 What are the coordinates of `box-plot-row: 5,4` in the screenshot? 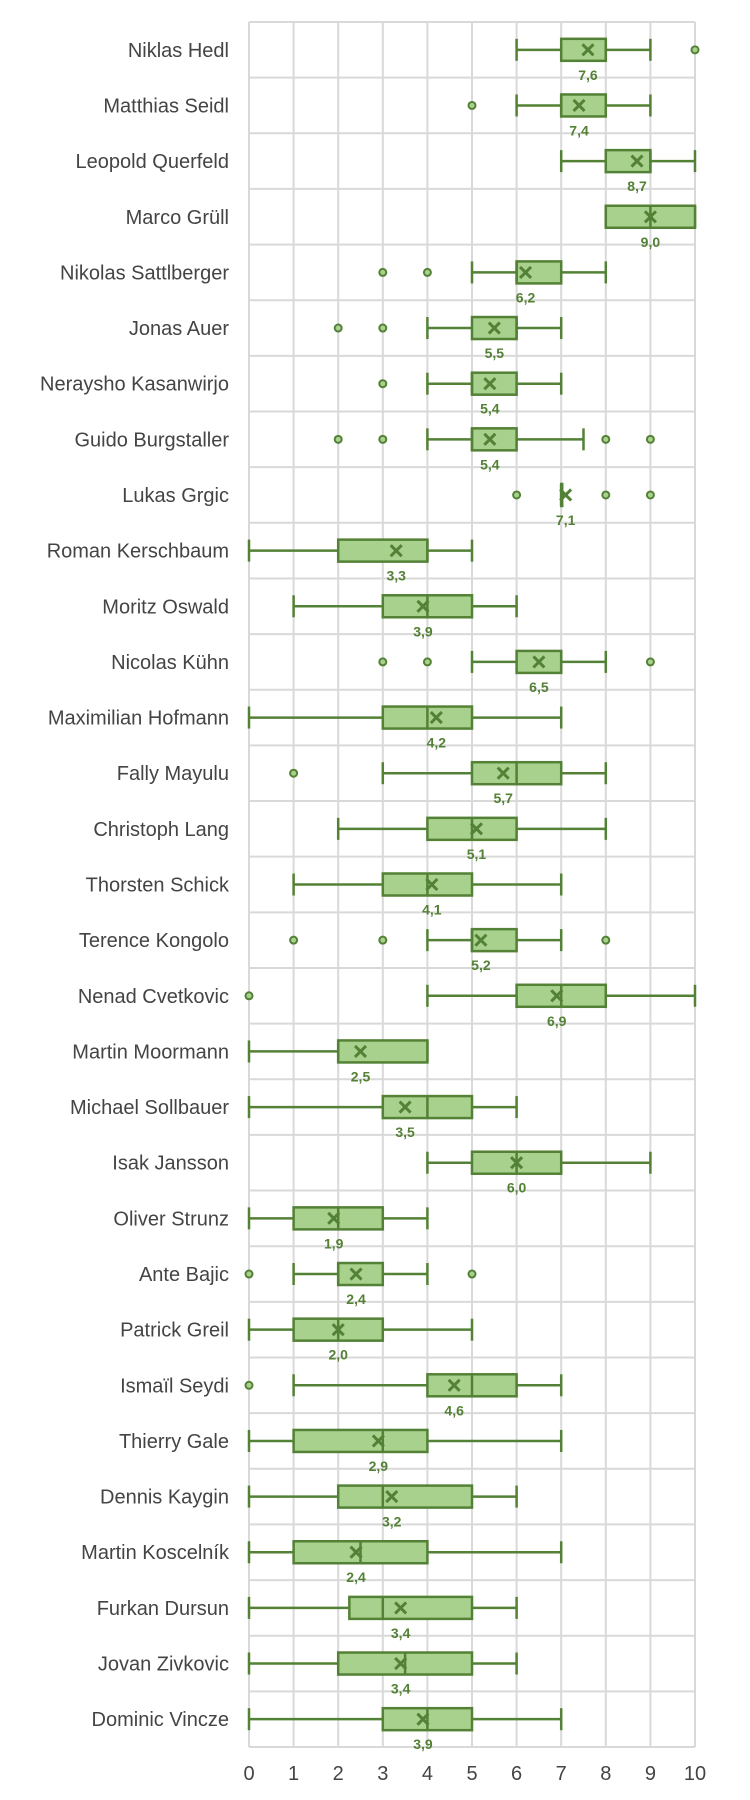 It's located at (470, 394).